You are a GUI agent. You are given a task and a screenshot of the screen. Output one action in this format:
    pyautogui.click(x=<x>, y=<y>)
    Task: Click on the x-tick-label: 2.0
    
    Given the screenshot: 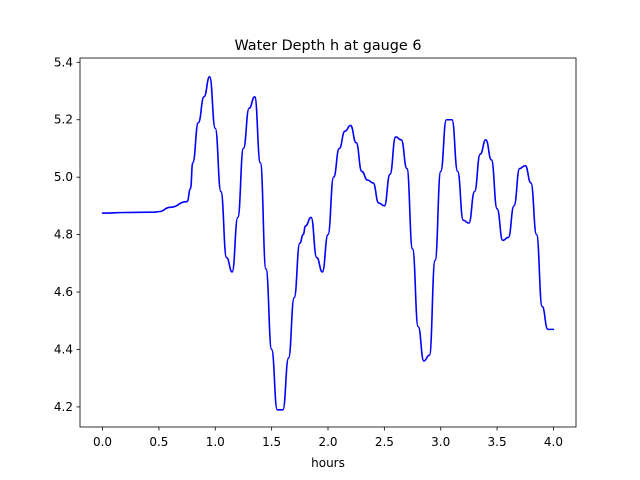 What is the action you would take?
    pyautogui.click(x=327, y=442)
    